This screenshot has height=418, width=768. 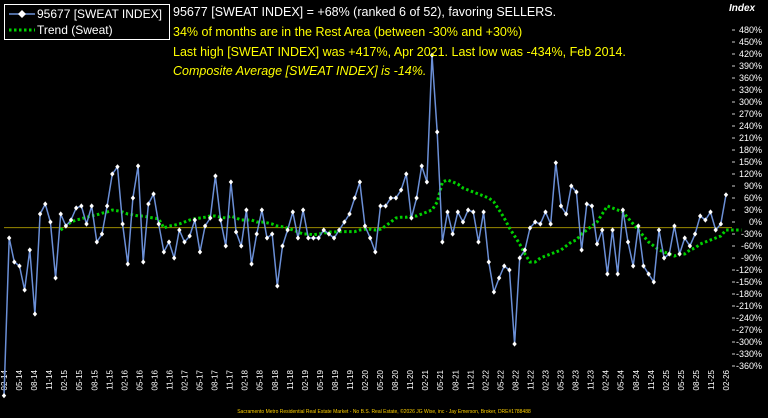 What do you see at coordinates (681, 379) in the screenshot?
I see `x-tick-label: 05-25` at bounding box center [681, 379].